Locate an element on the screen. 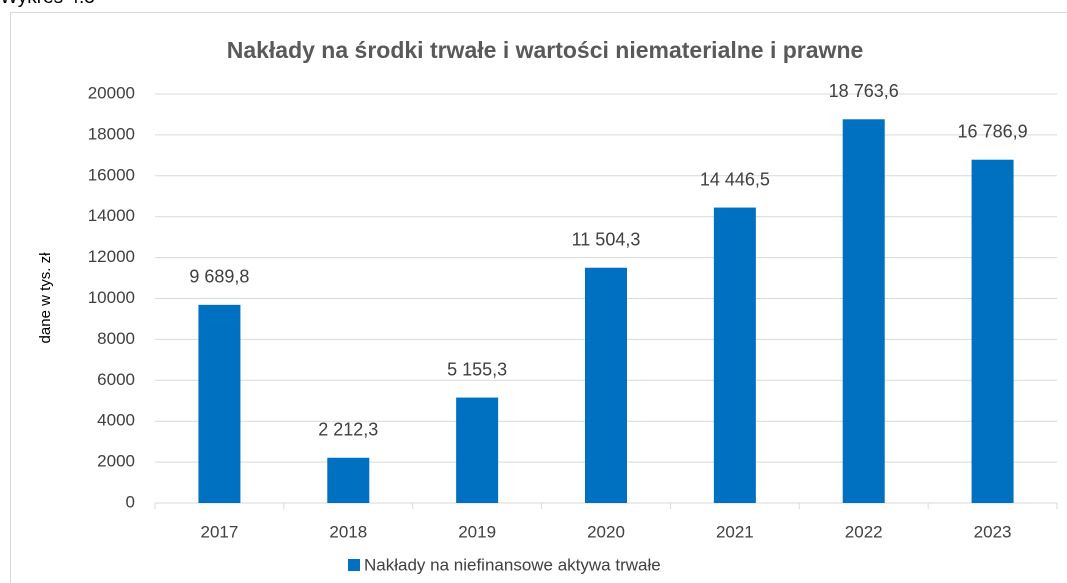 The image size is (1067, 583). caption: Wykres 4.3 is located at coordinates (47, 4).